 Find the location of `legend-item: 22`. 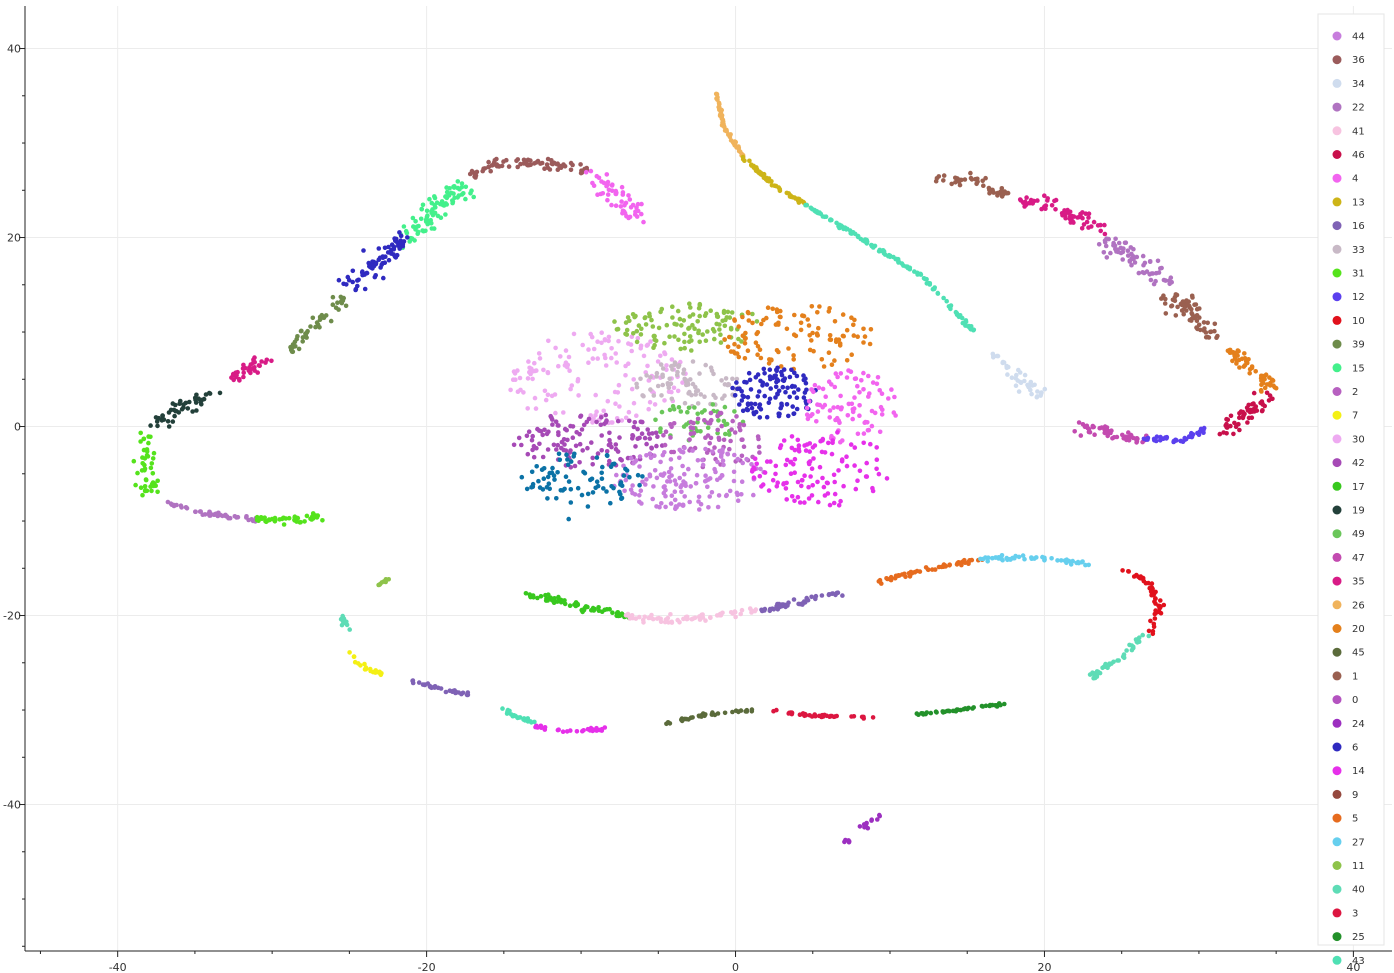

legend-item: 22 is located at coordinates (1348, 108).